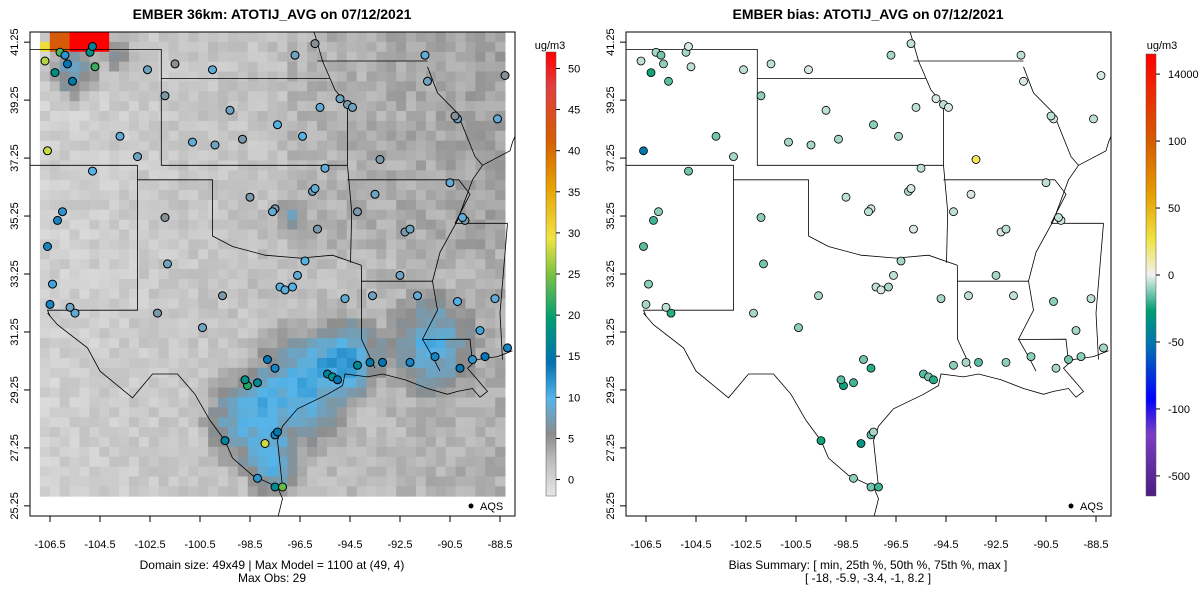  What do you see at coordinates (49, 545) in the screenshot?
I see `x-tick-label: -106.5` at bounding box center [49, 545].